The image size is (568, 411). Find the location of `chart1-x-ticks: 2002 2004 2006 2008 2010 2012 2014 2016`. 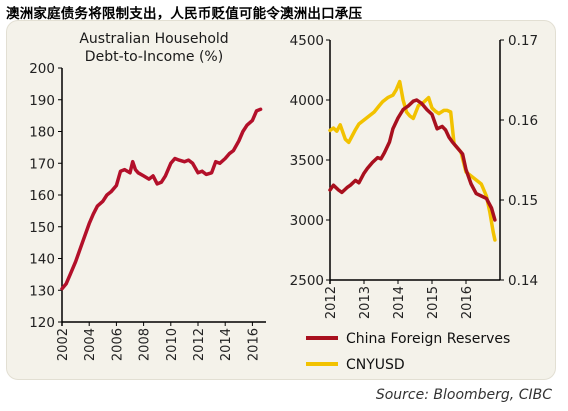

chart1-x-ticks: 2002 2004 2006 2008 2010 2012 2014 2016 is located at coordinates (158, 341).